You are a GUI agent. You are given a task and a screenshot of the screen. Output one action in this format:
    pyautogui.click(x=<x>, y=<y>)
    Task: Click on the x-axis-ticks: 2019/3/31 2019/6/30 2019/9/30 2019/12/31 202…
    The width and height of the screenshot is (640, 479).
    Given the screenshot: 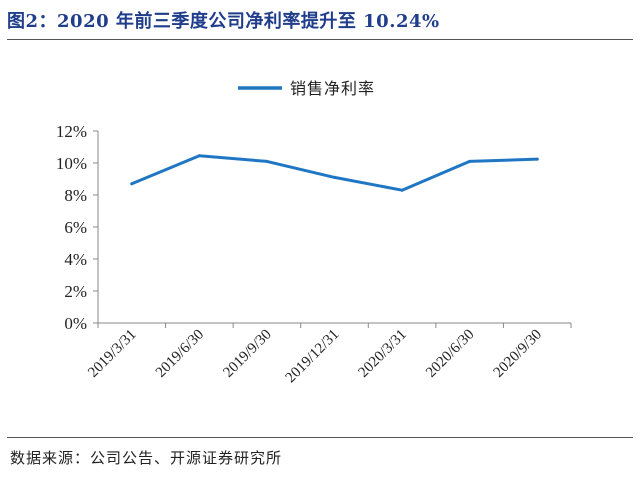 What is the action you would take?
    pyautogui.click(x=328, y=355)
    